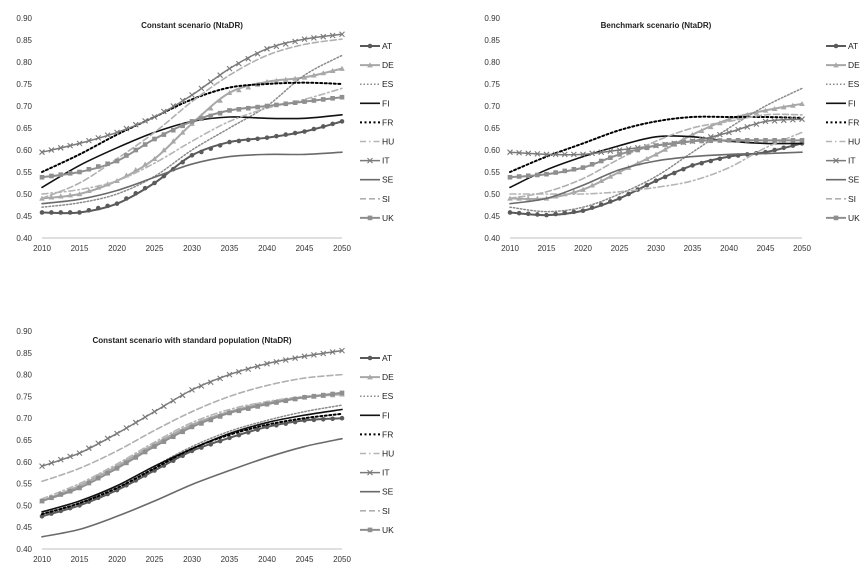 This screenshot has height=566, width=866. What do you see at coordinates (377, 396) in the screenshot?
I see `legend-item-es: ES` at bounding box center [377, 396].